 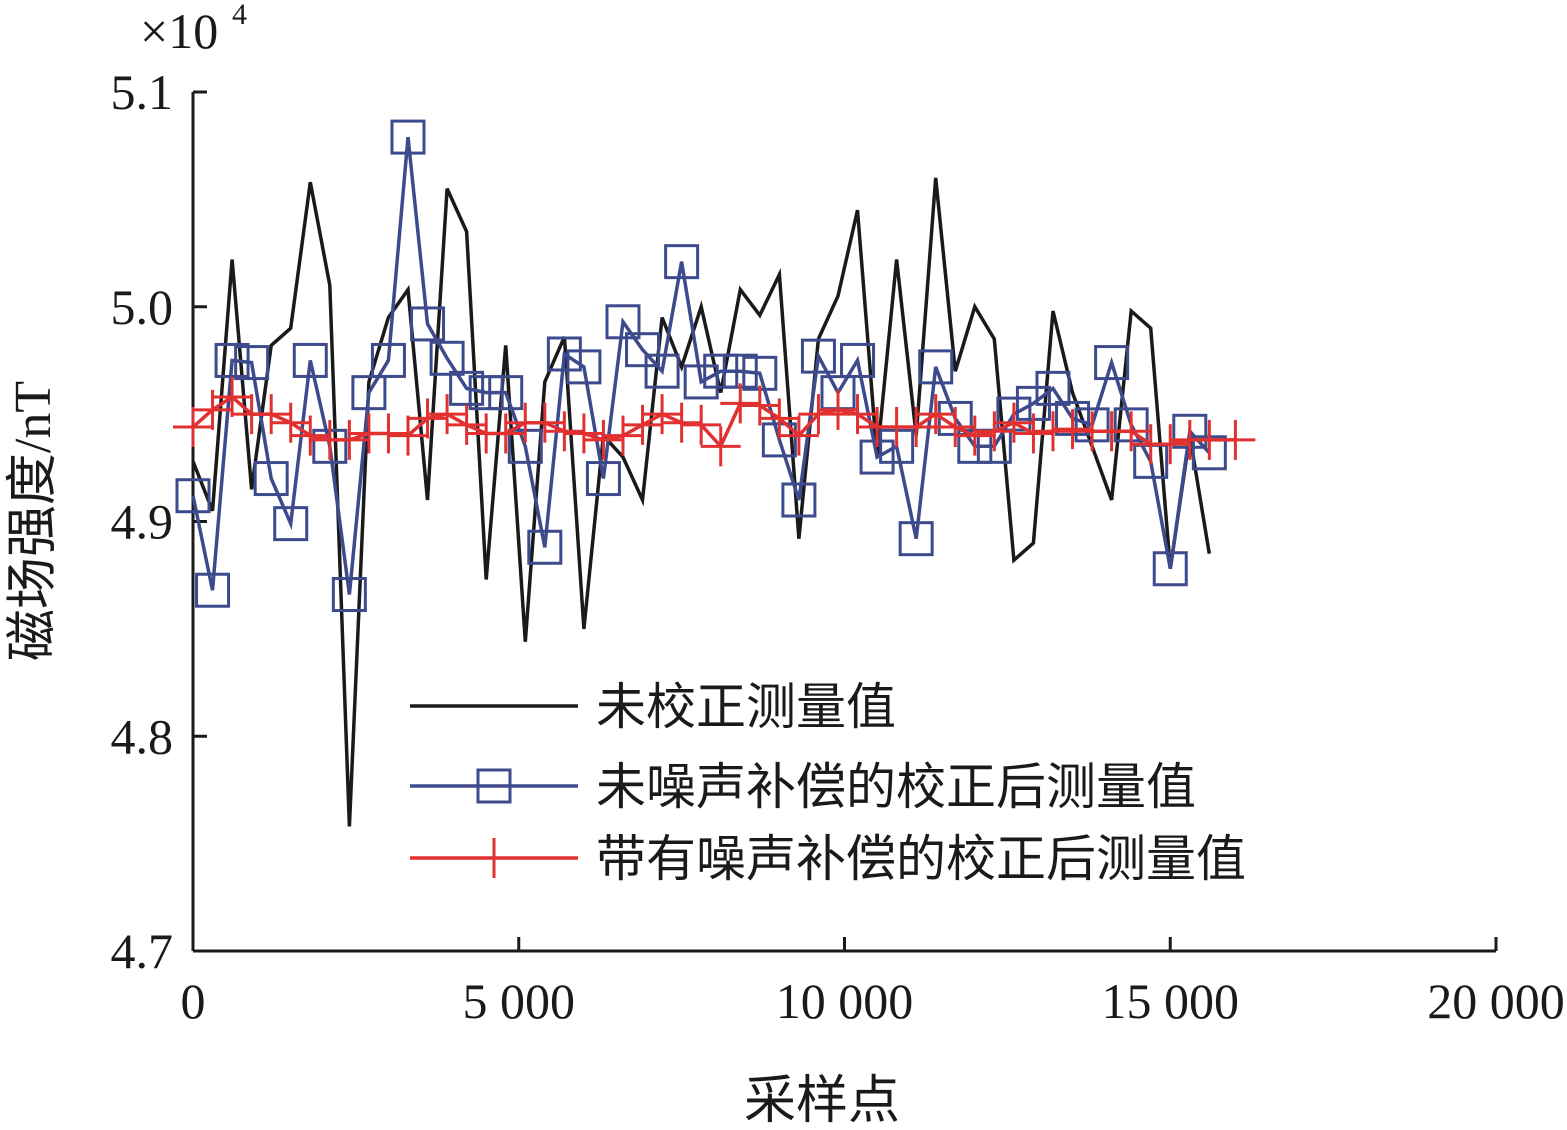 I want to click on y-tick-label: 4.9, so click(x=142, y=522).